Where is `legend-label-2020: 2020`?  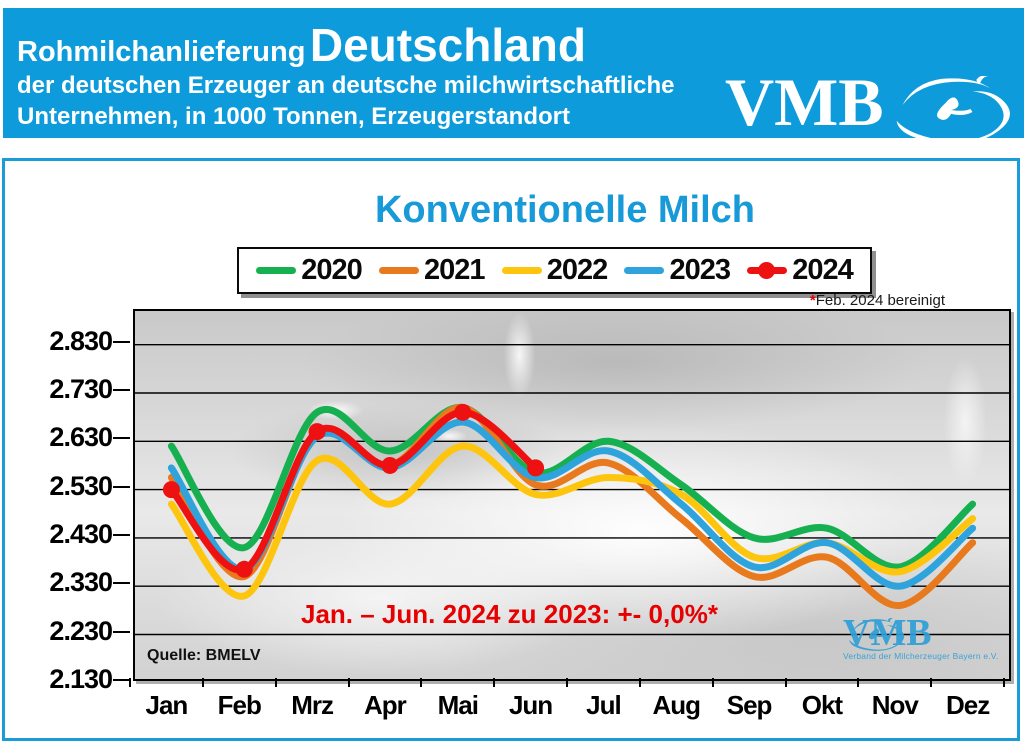 legend-label-2020: 2020 is located at coordinates (332, 270).